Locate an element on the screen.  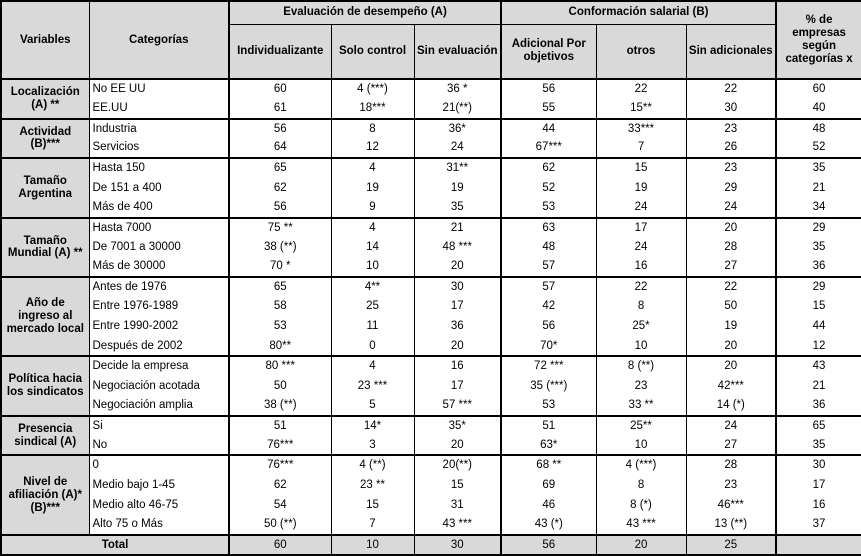
subheader-sin-evaluacion: Sin evaluación is located at coordinates (457, 51).